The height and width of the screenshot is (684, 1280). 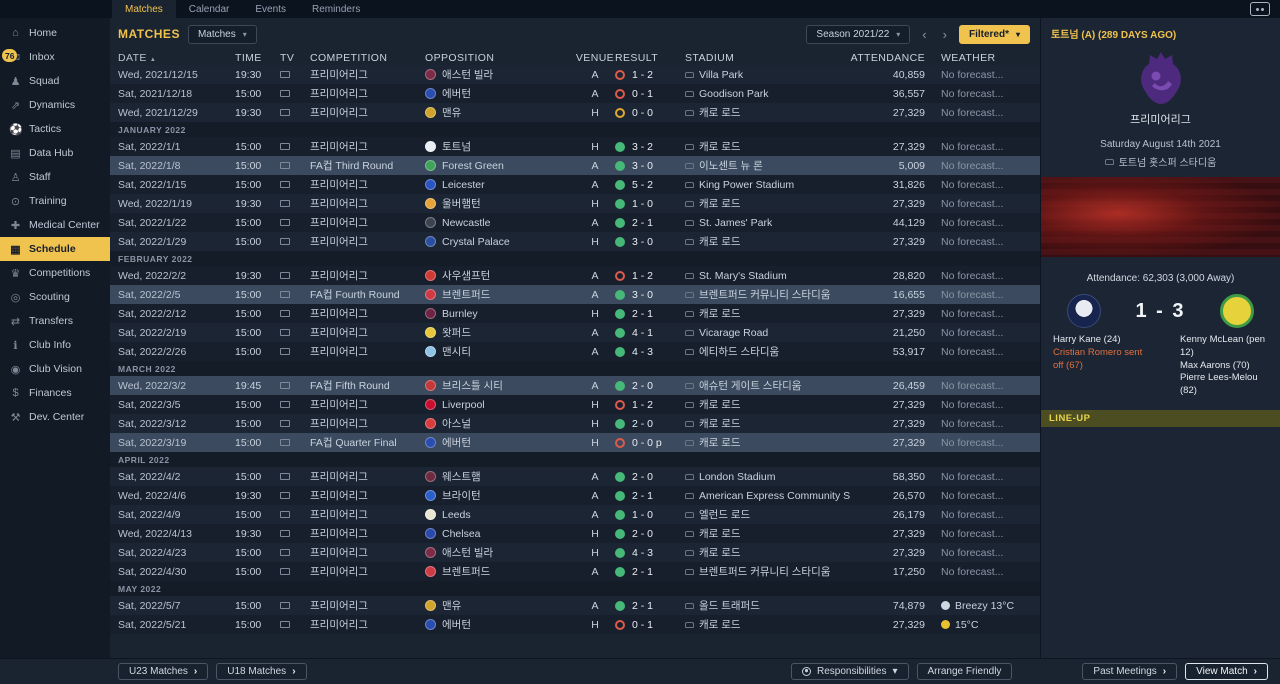 What do you see at coordinates (55, 321) in the screenshot?
I see `sidebar-item-transfers: ⇄ Transfers` at bounding box center [55, 321].